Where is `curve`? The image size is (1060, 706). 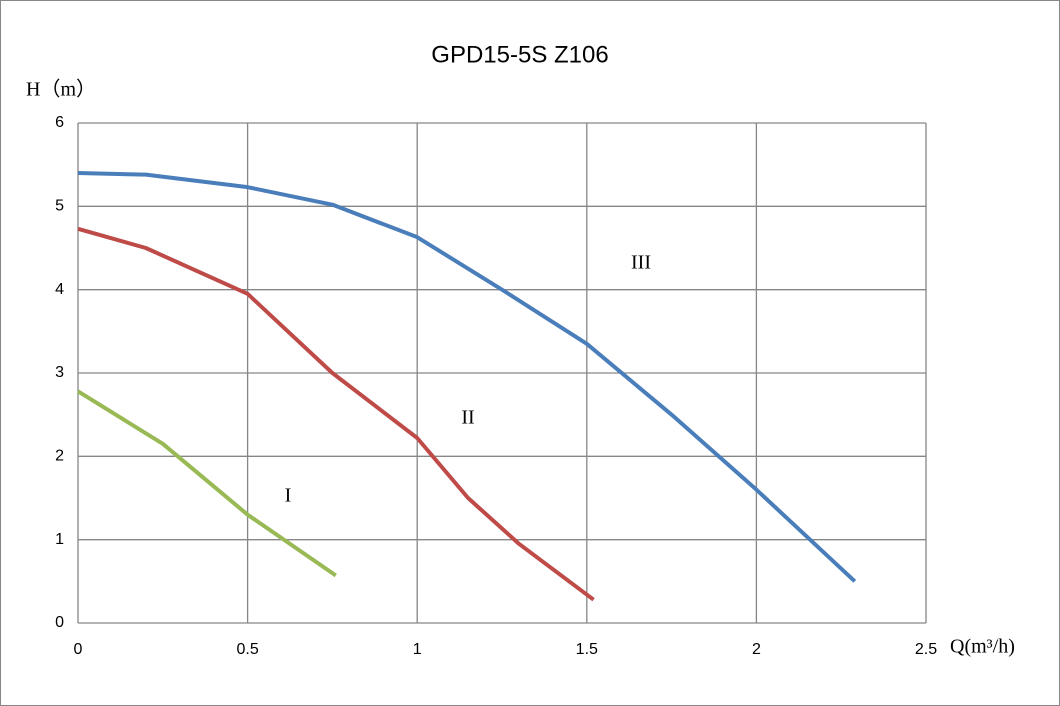 curve is located at coordinates (206, 483).